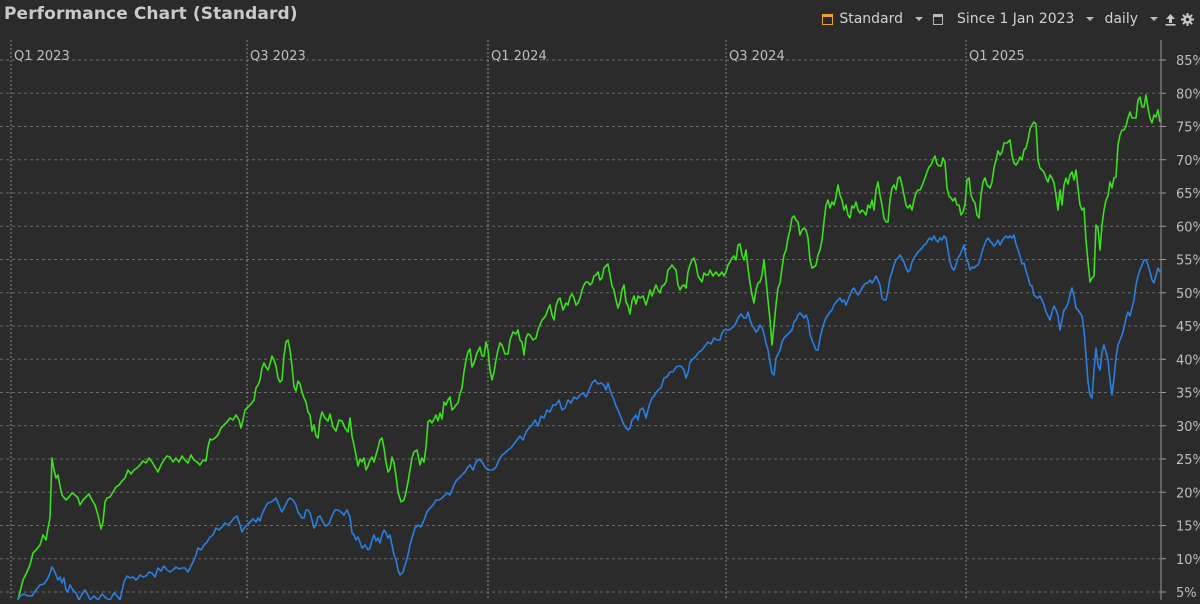 The image size is (1200, 604). I want to click on y-tick-label: 30%, so click(1188, 427).